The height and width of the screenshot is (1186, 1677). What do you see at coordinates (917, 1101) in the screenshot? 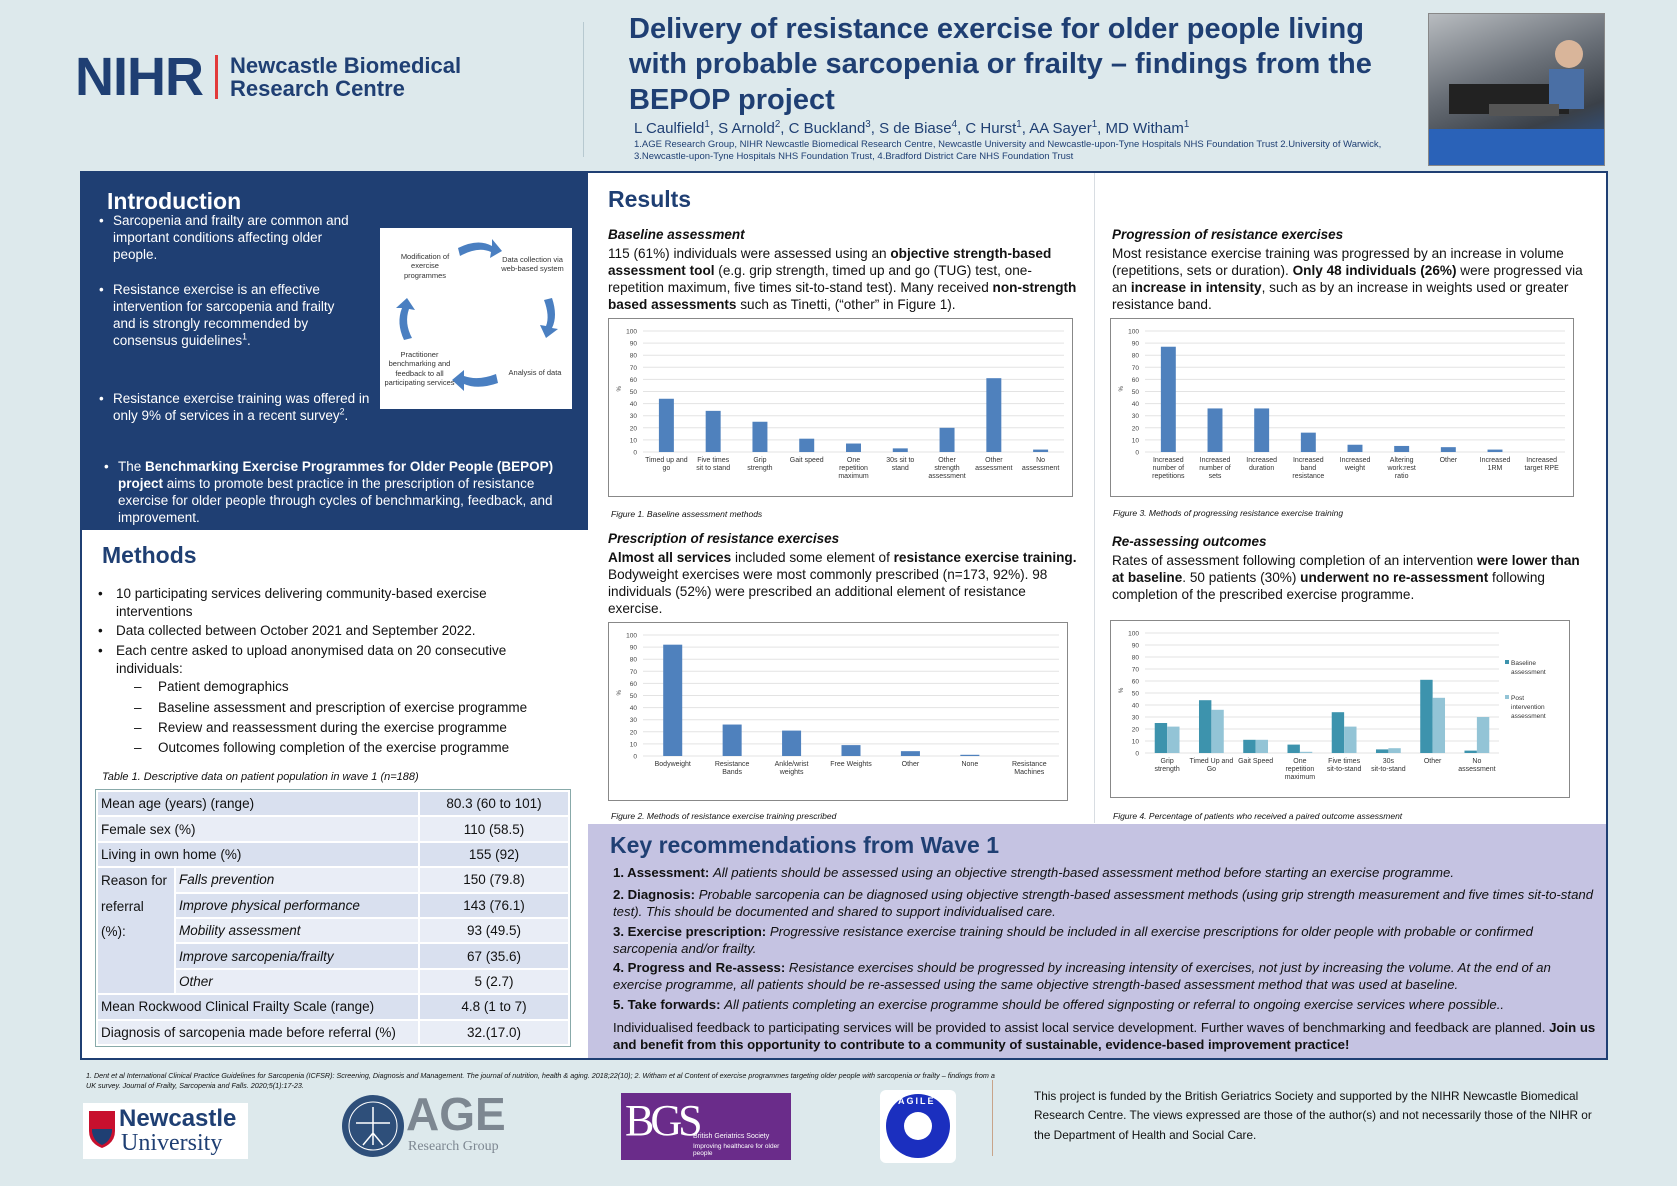
I see `agile-text: AGILE` at bounding box center [917, 1101].